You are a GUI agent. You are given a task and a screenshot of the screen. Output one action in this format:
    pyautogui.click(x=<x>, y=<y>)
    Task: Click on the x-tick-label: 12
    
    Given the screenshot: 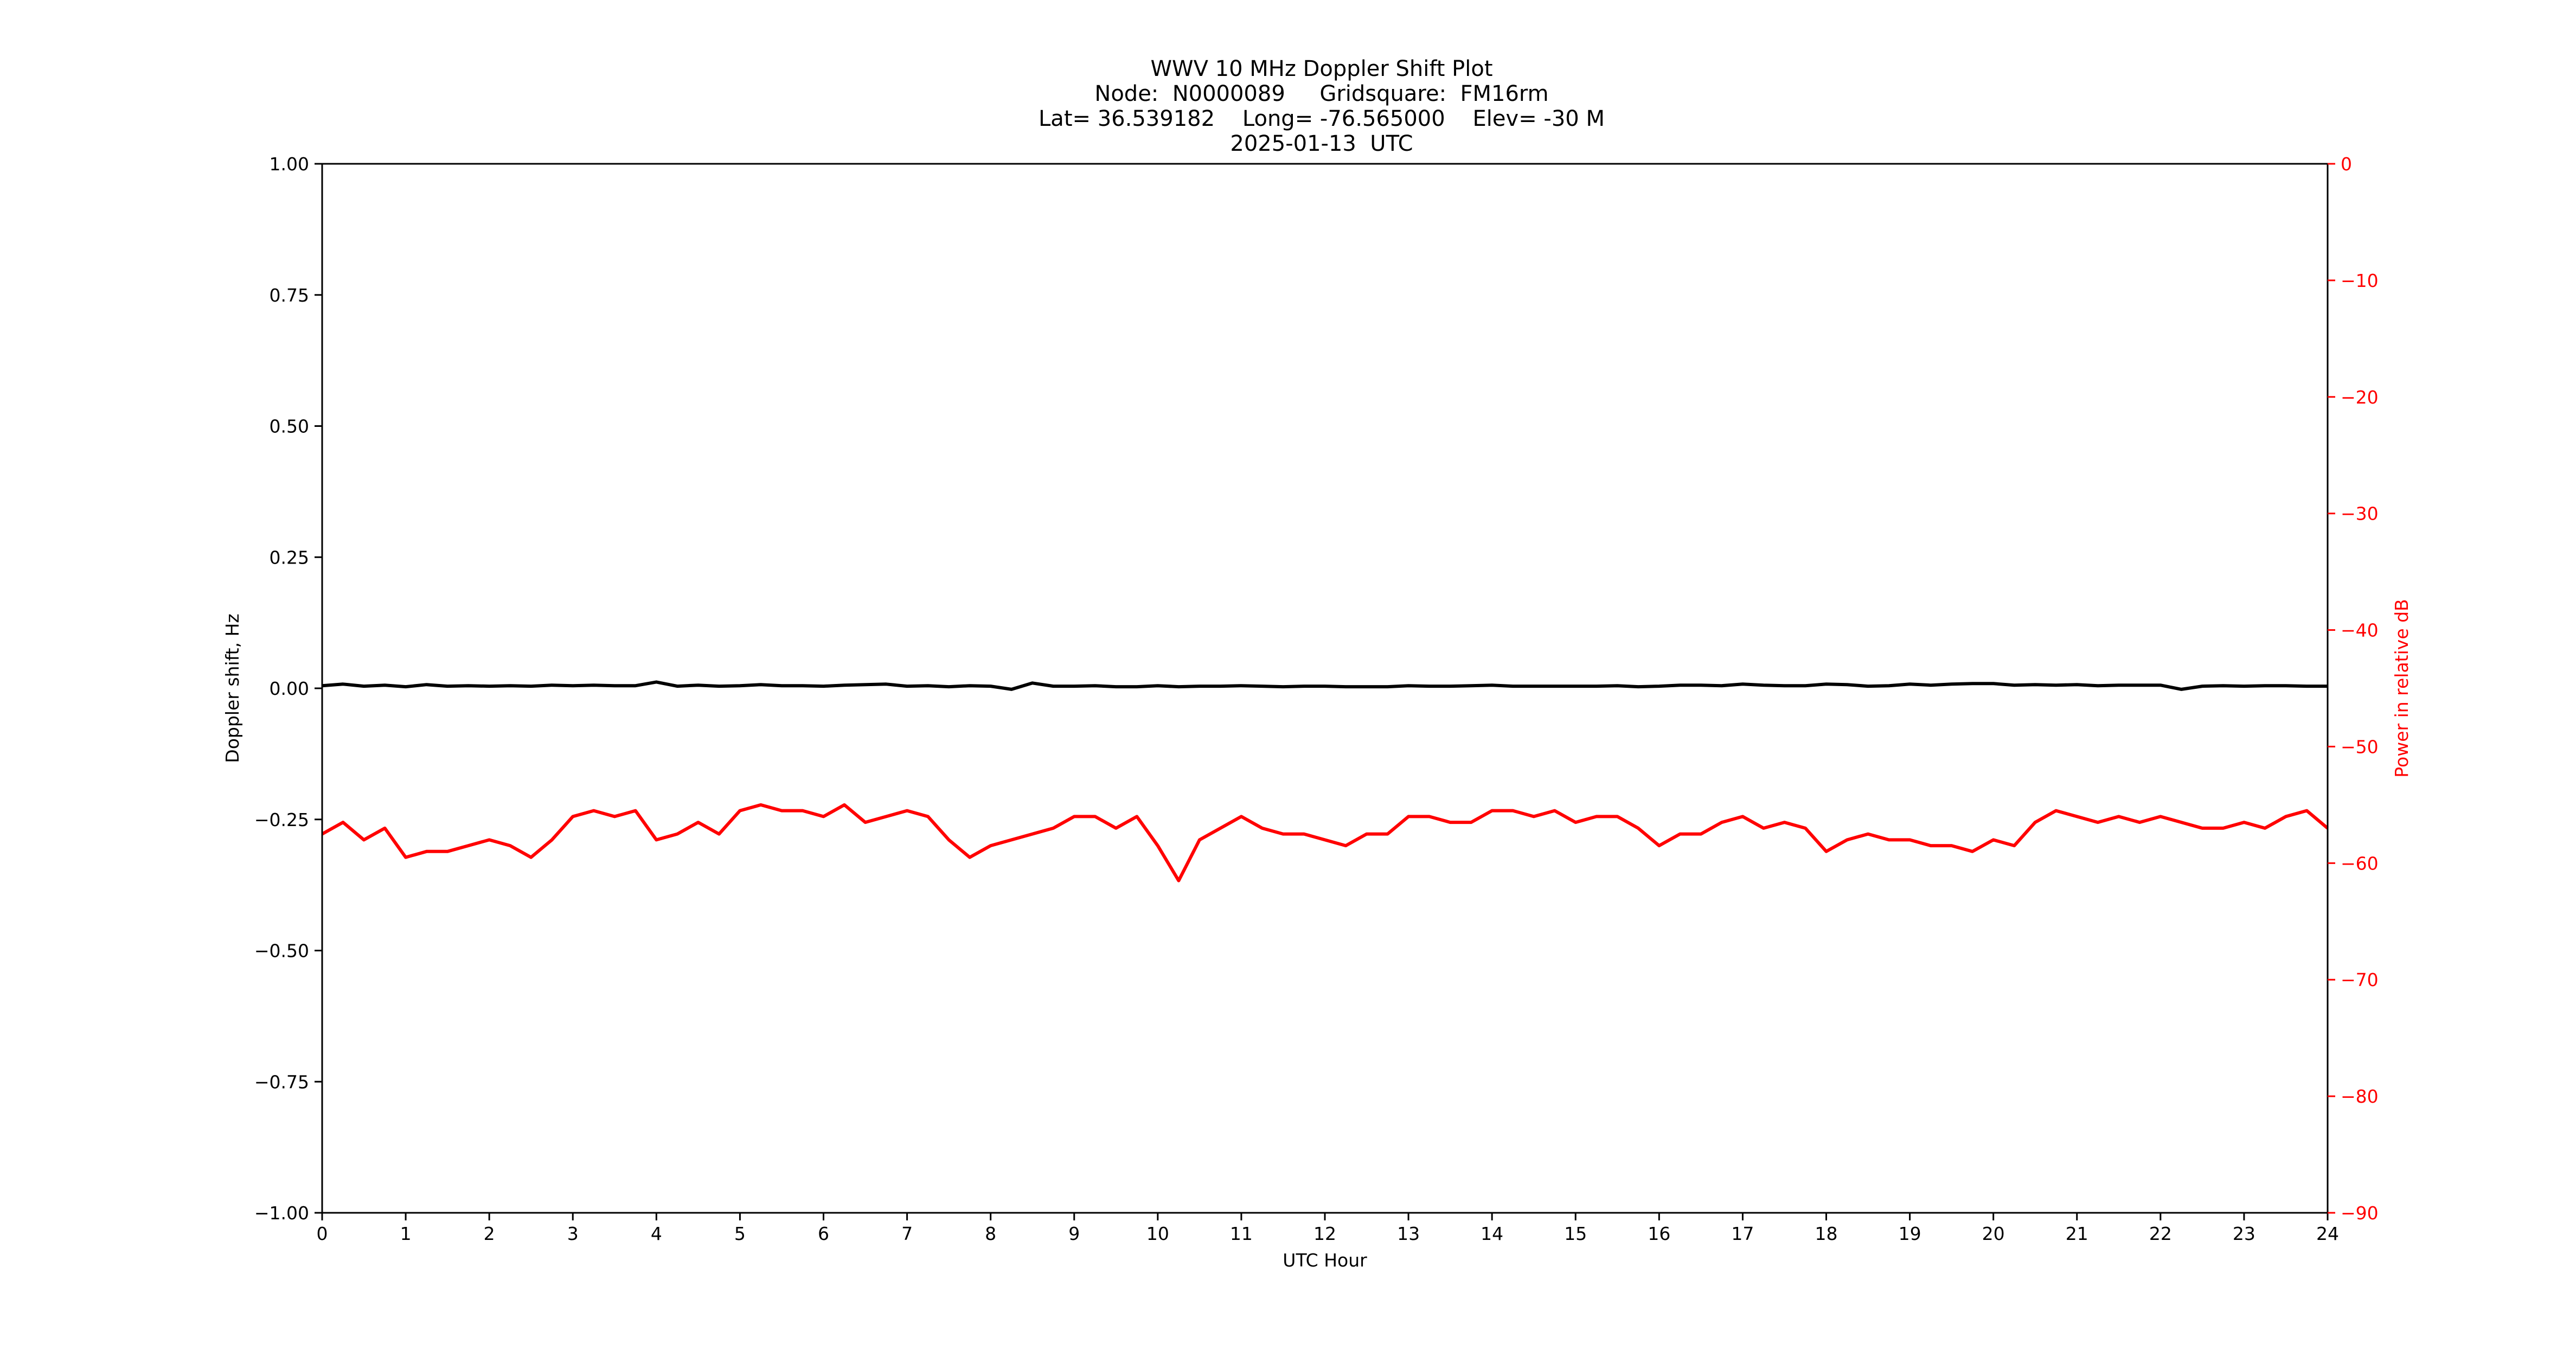 What is the action you would take?
    pyautogui.click(x=1324, y=1233)
    